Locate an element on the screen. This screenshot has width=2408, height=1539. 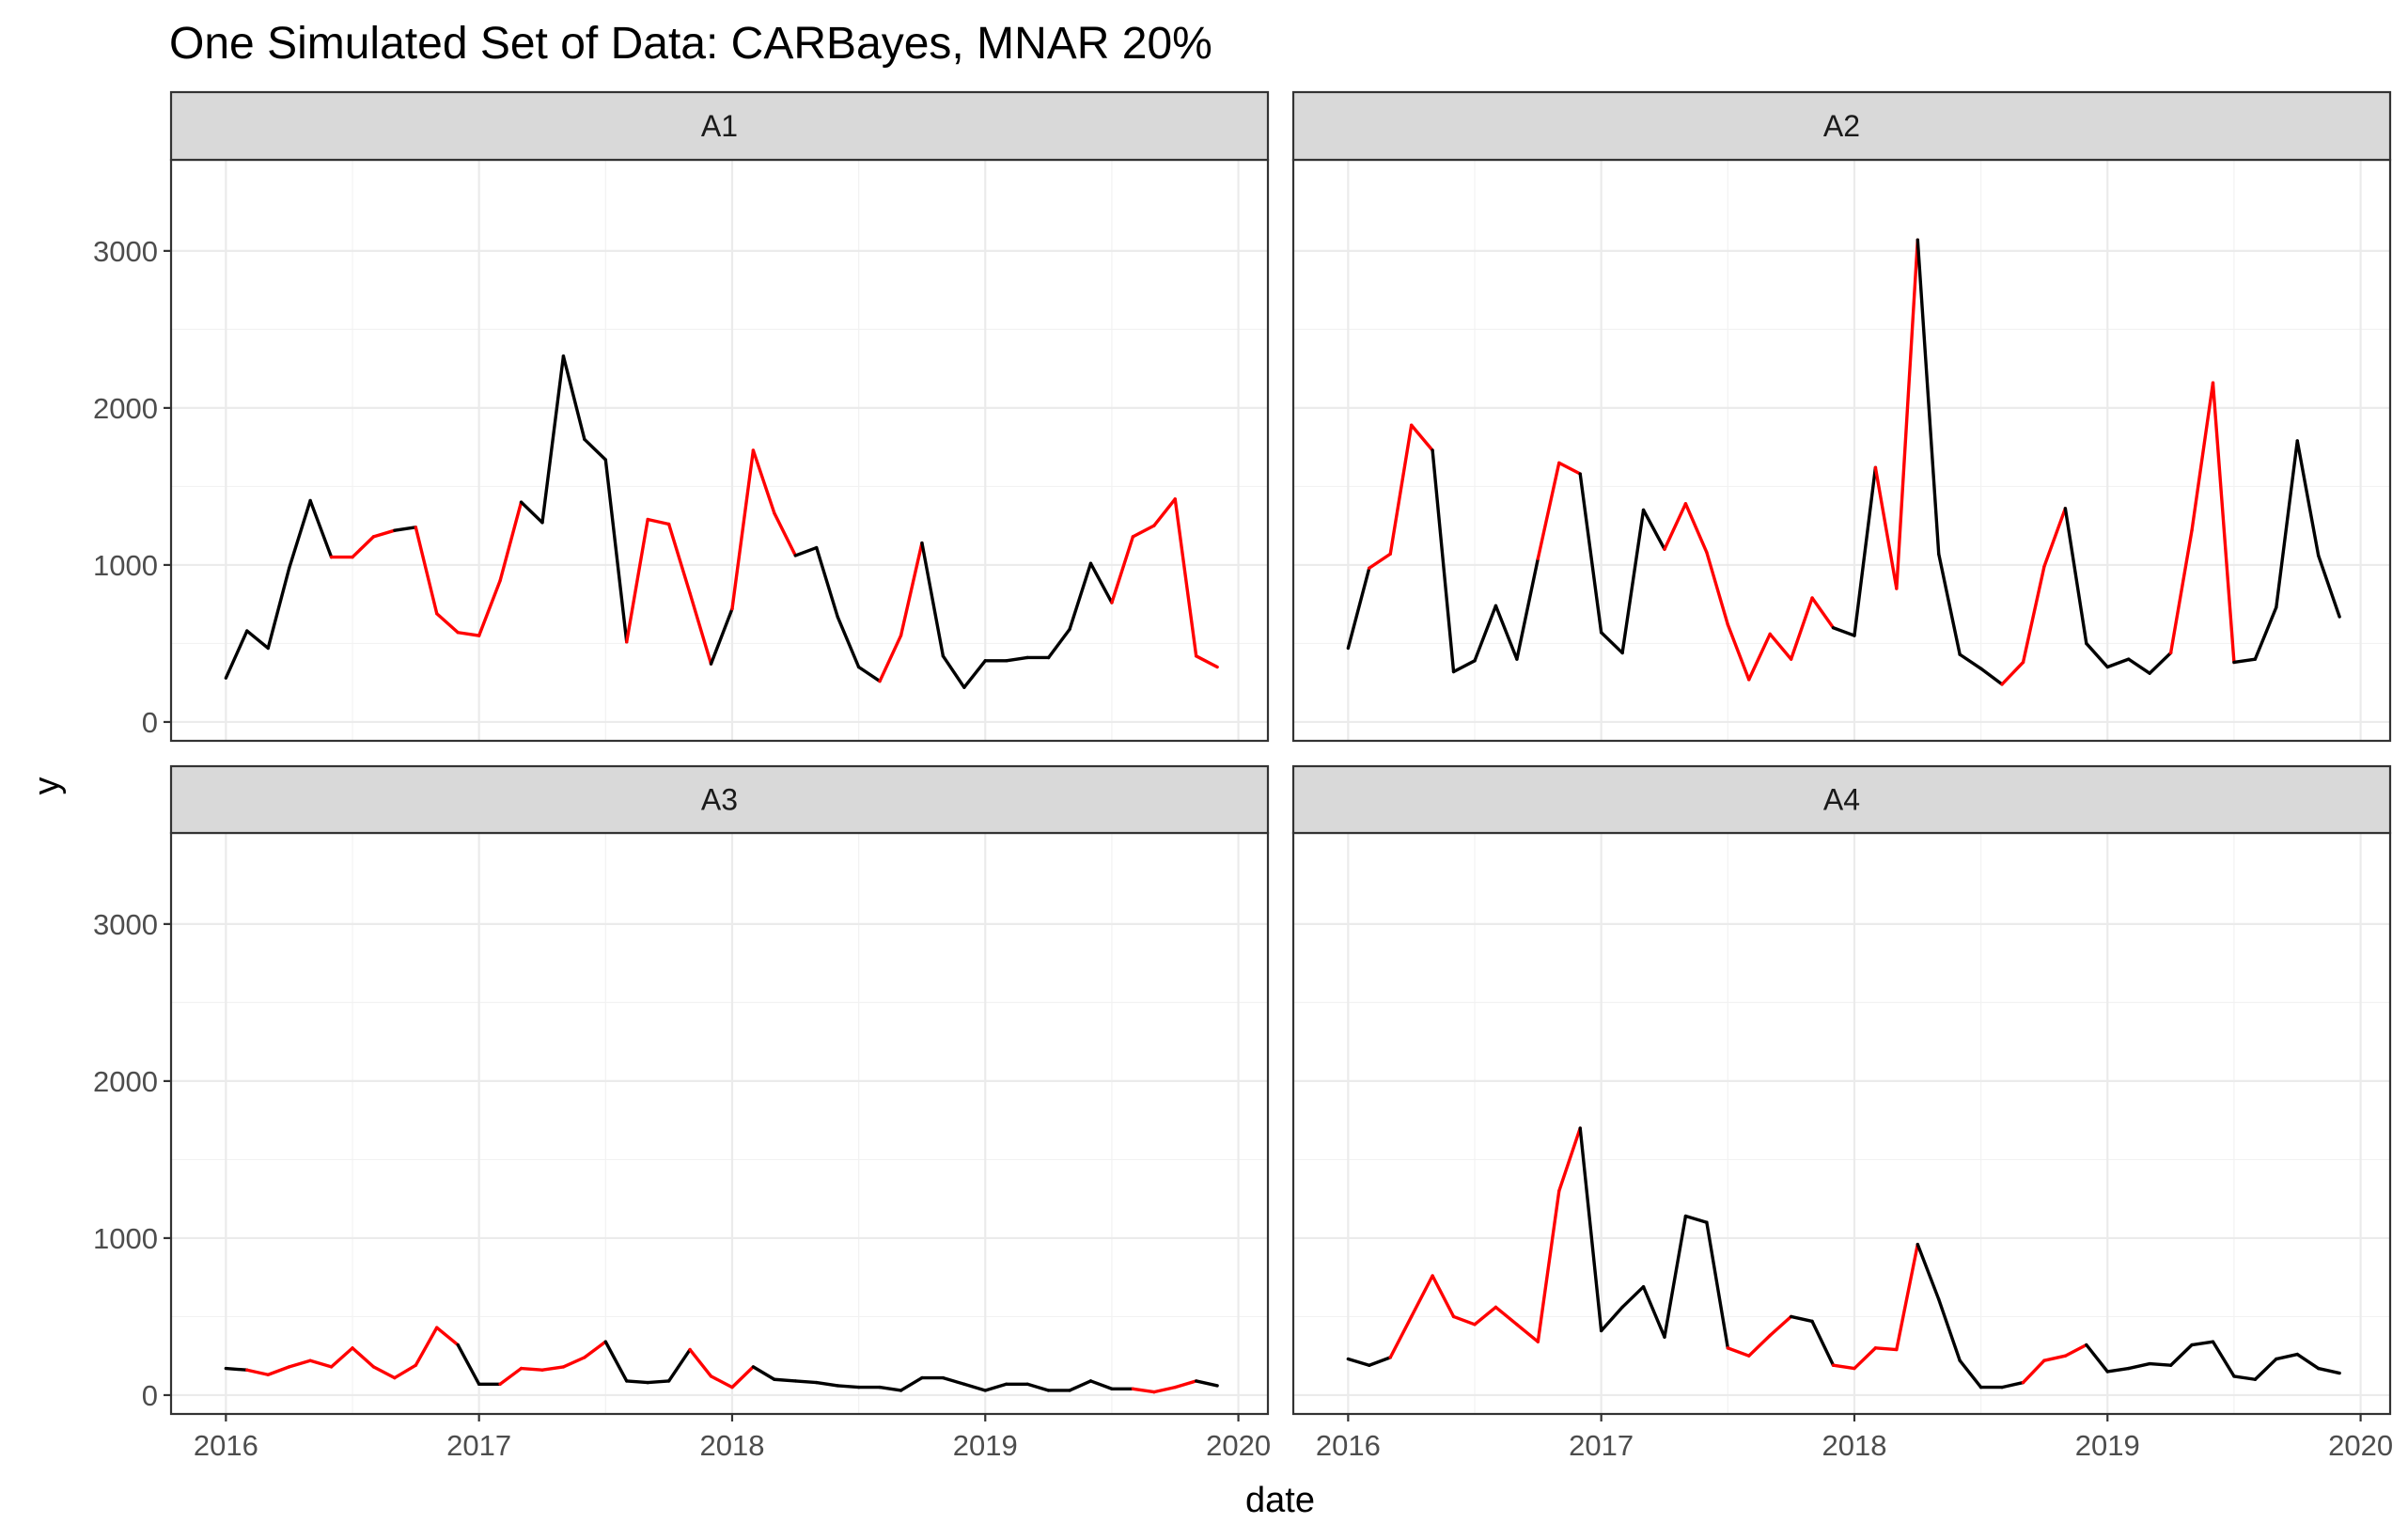
facet-strip-label: A3 is located at coordinates (719, 800).